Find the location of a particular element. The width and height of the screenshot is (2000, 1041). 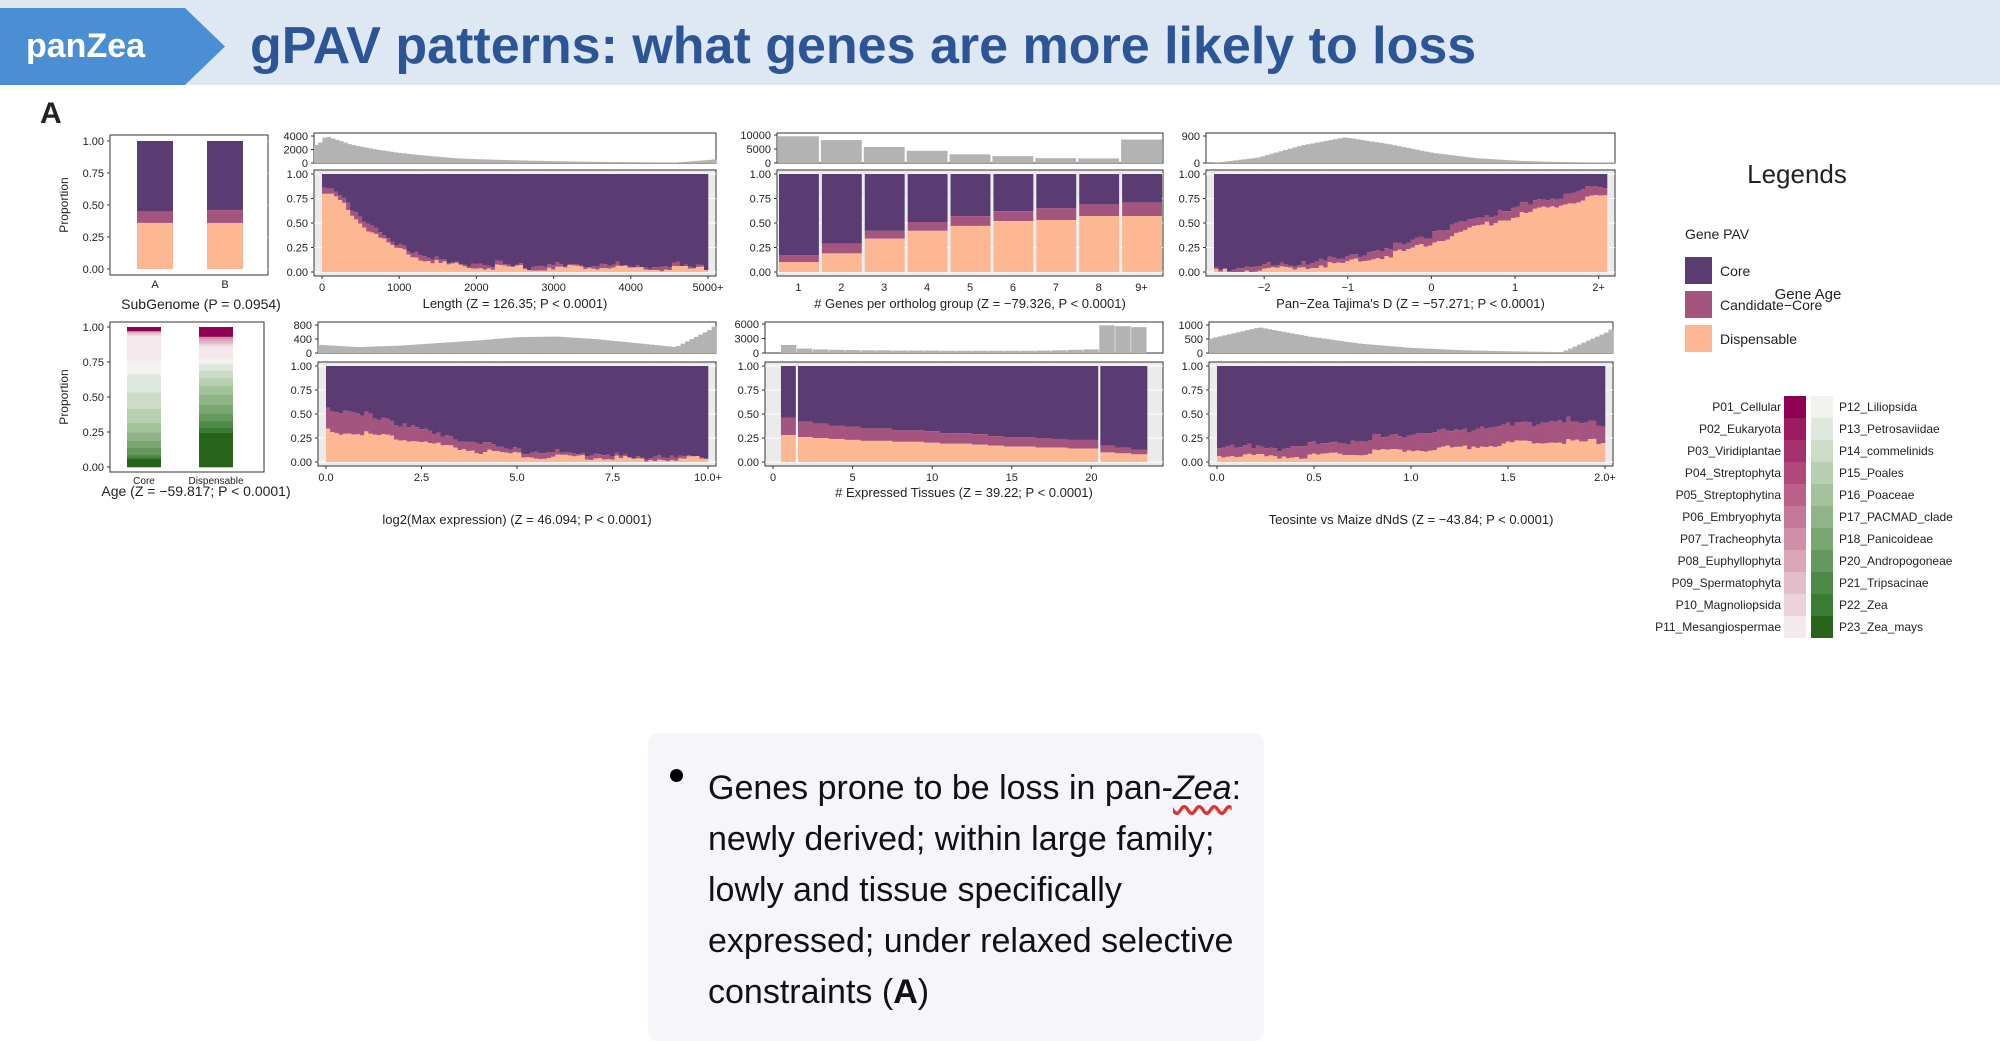

bullet-text-part1: Genes prone to be loss in pan- is located at coordinates (940, 788).